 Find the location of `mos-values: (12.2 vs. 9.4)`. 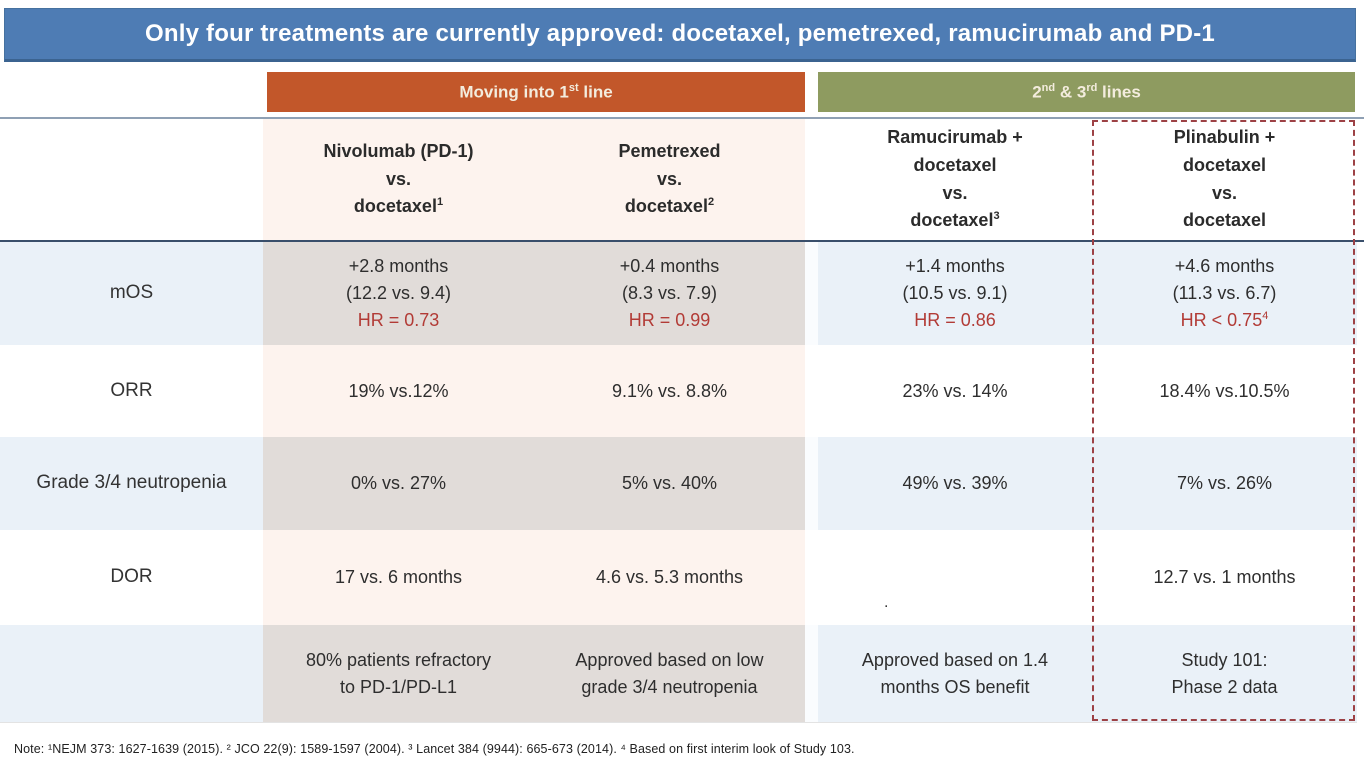

mos-values: (12.2 vs. 9.4) is located at coordinates (398, 293).